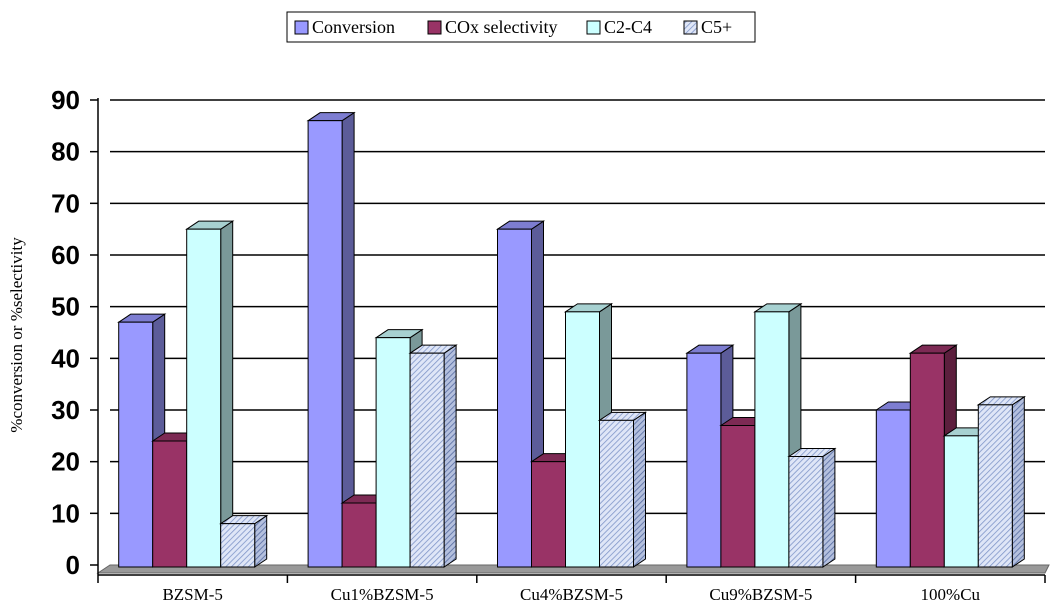 The width and height of the screenshot is (1051, 603). What do you see at coordinates (192, 594) in the screenshot?
I see `x-tick-label: BZSM-5` at bounding box center [192, 594].